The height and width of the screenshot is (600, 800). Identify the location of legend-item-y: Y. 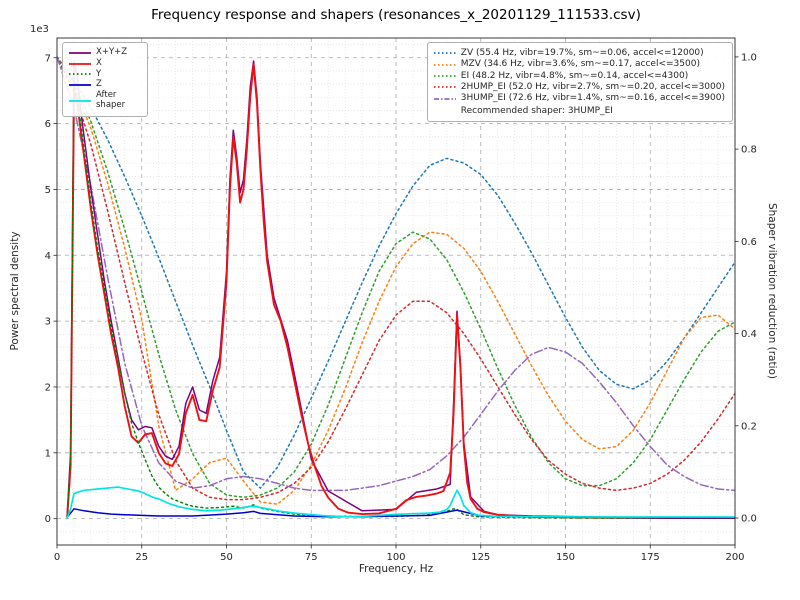
(104, 74).